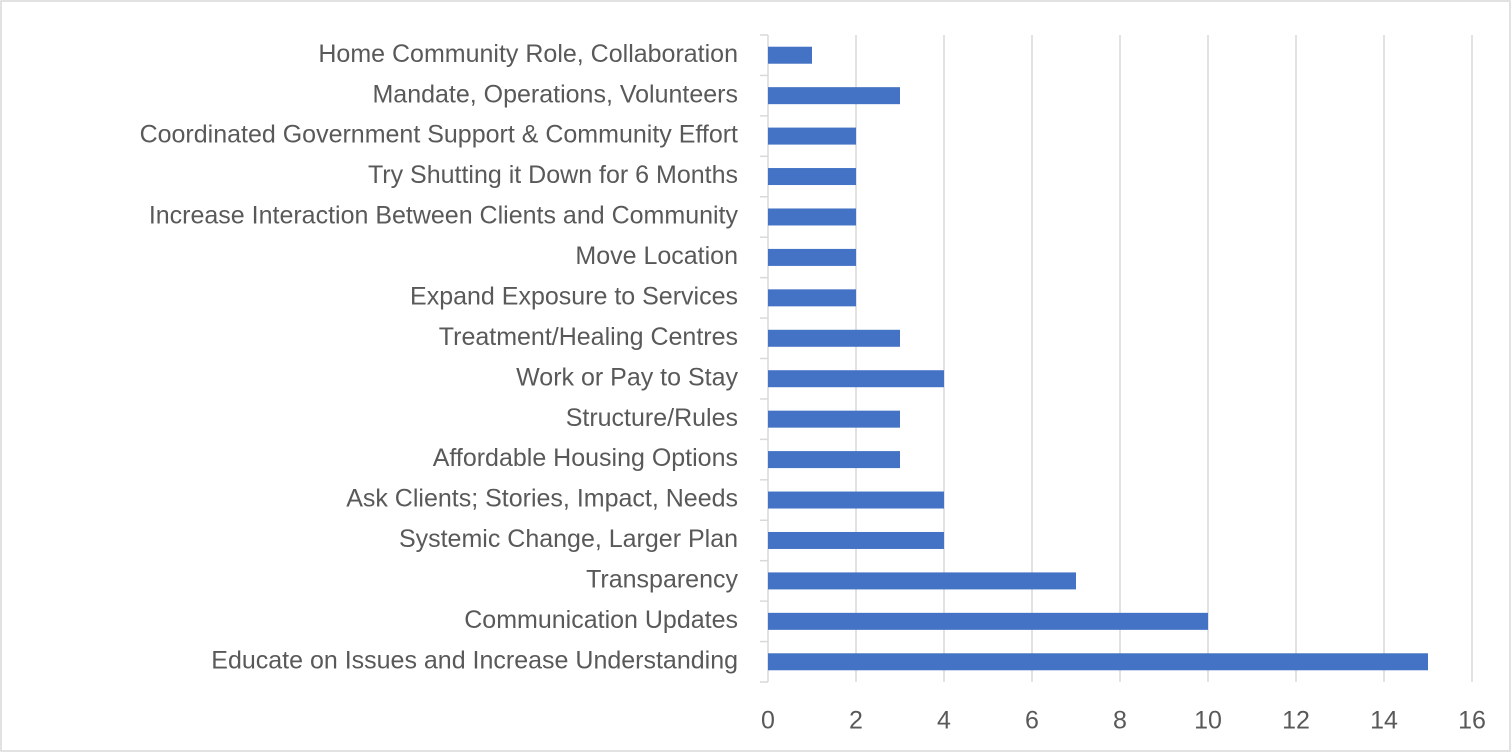 This screenshot has height=753, width=1512. What do you see at coordinates (662, 580) in the screenshot?
I see `y-tick-label: Transparency` at bounding box center [662, 580].